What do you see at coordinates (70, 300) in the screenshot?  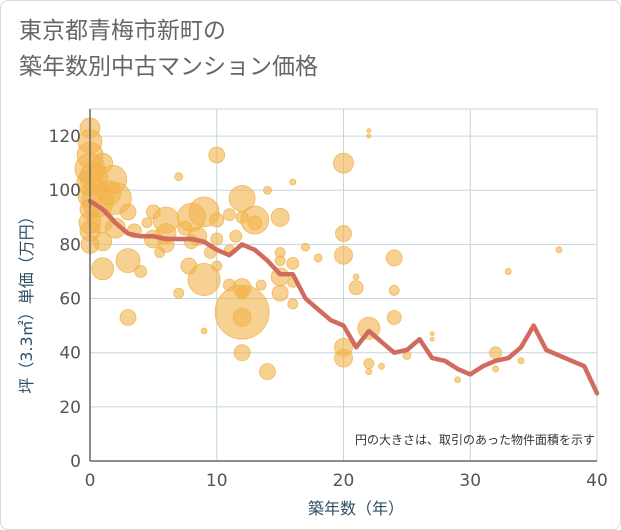 I see `y-tick-label: 60` at bounding box center [70, 300].